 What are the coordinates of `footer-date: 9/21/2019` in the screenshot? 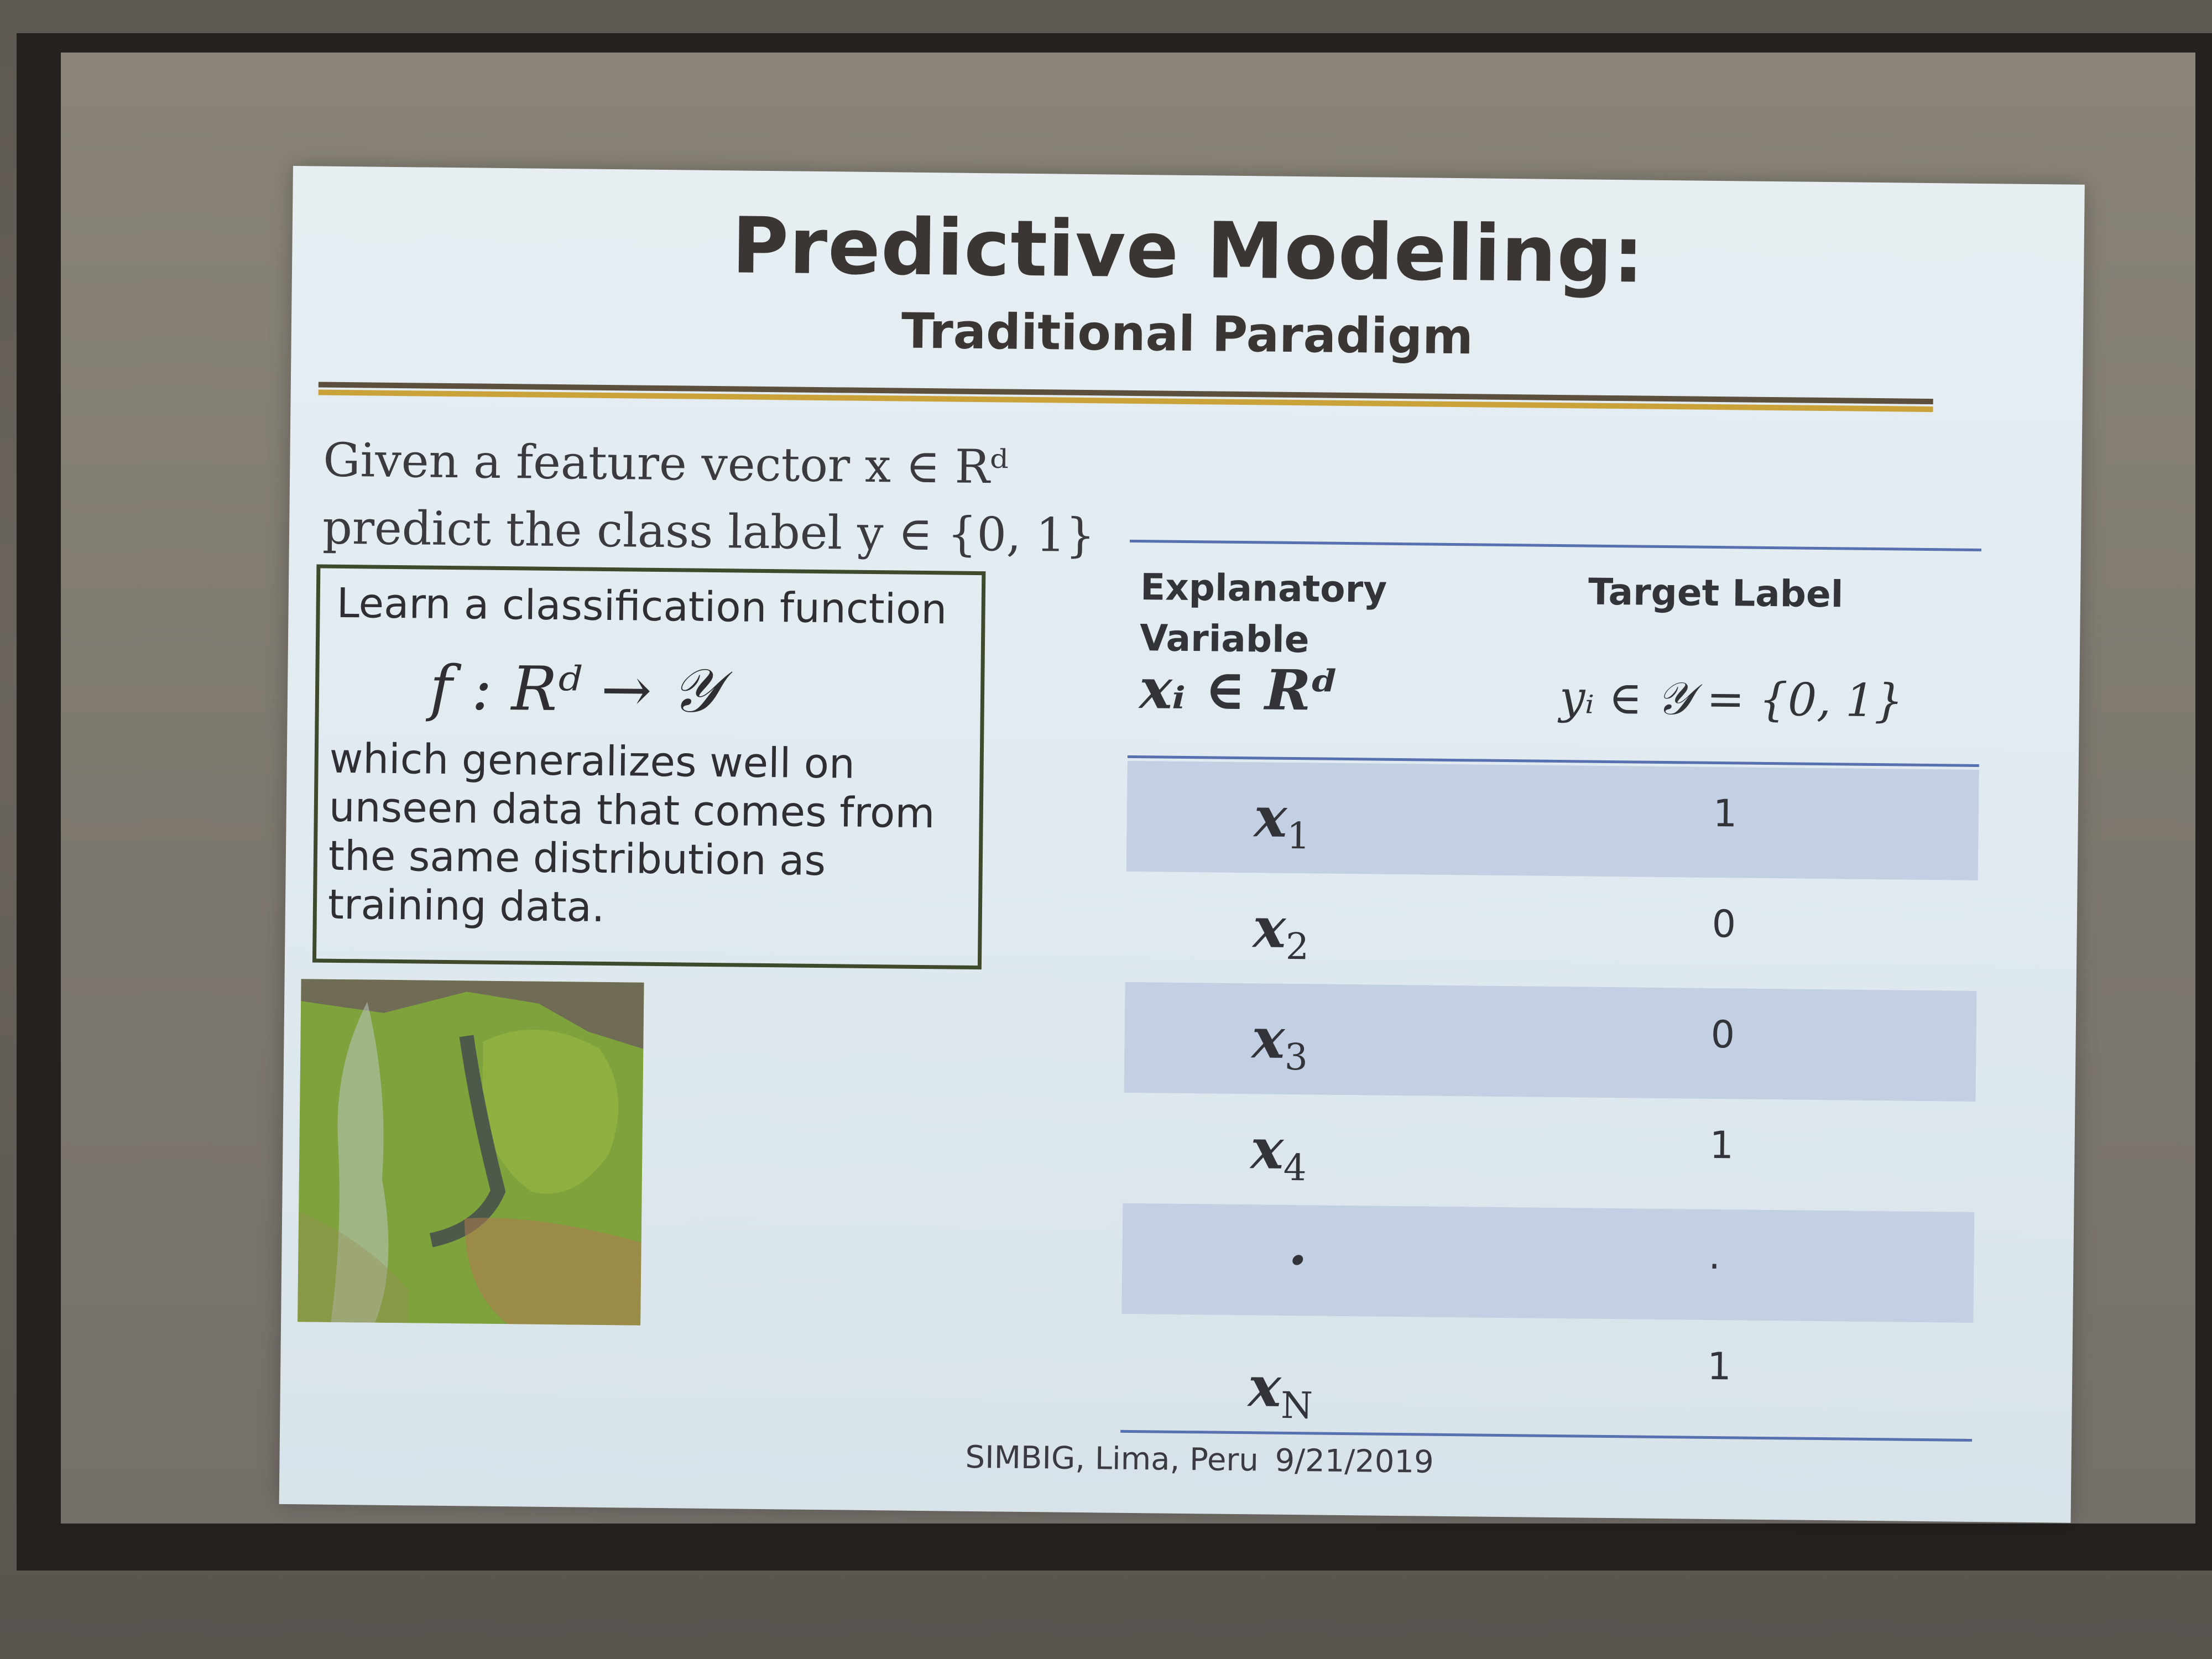 It's located at (1355, 1461).